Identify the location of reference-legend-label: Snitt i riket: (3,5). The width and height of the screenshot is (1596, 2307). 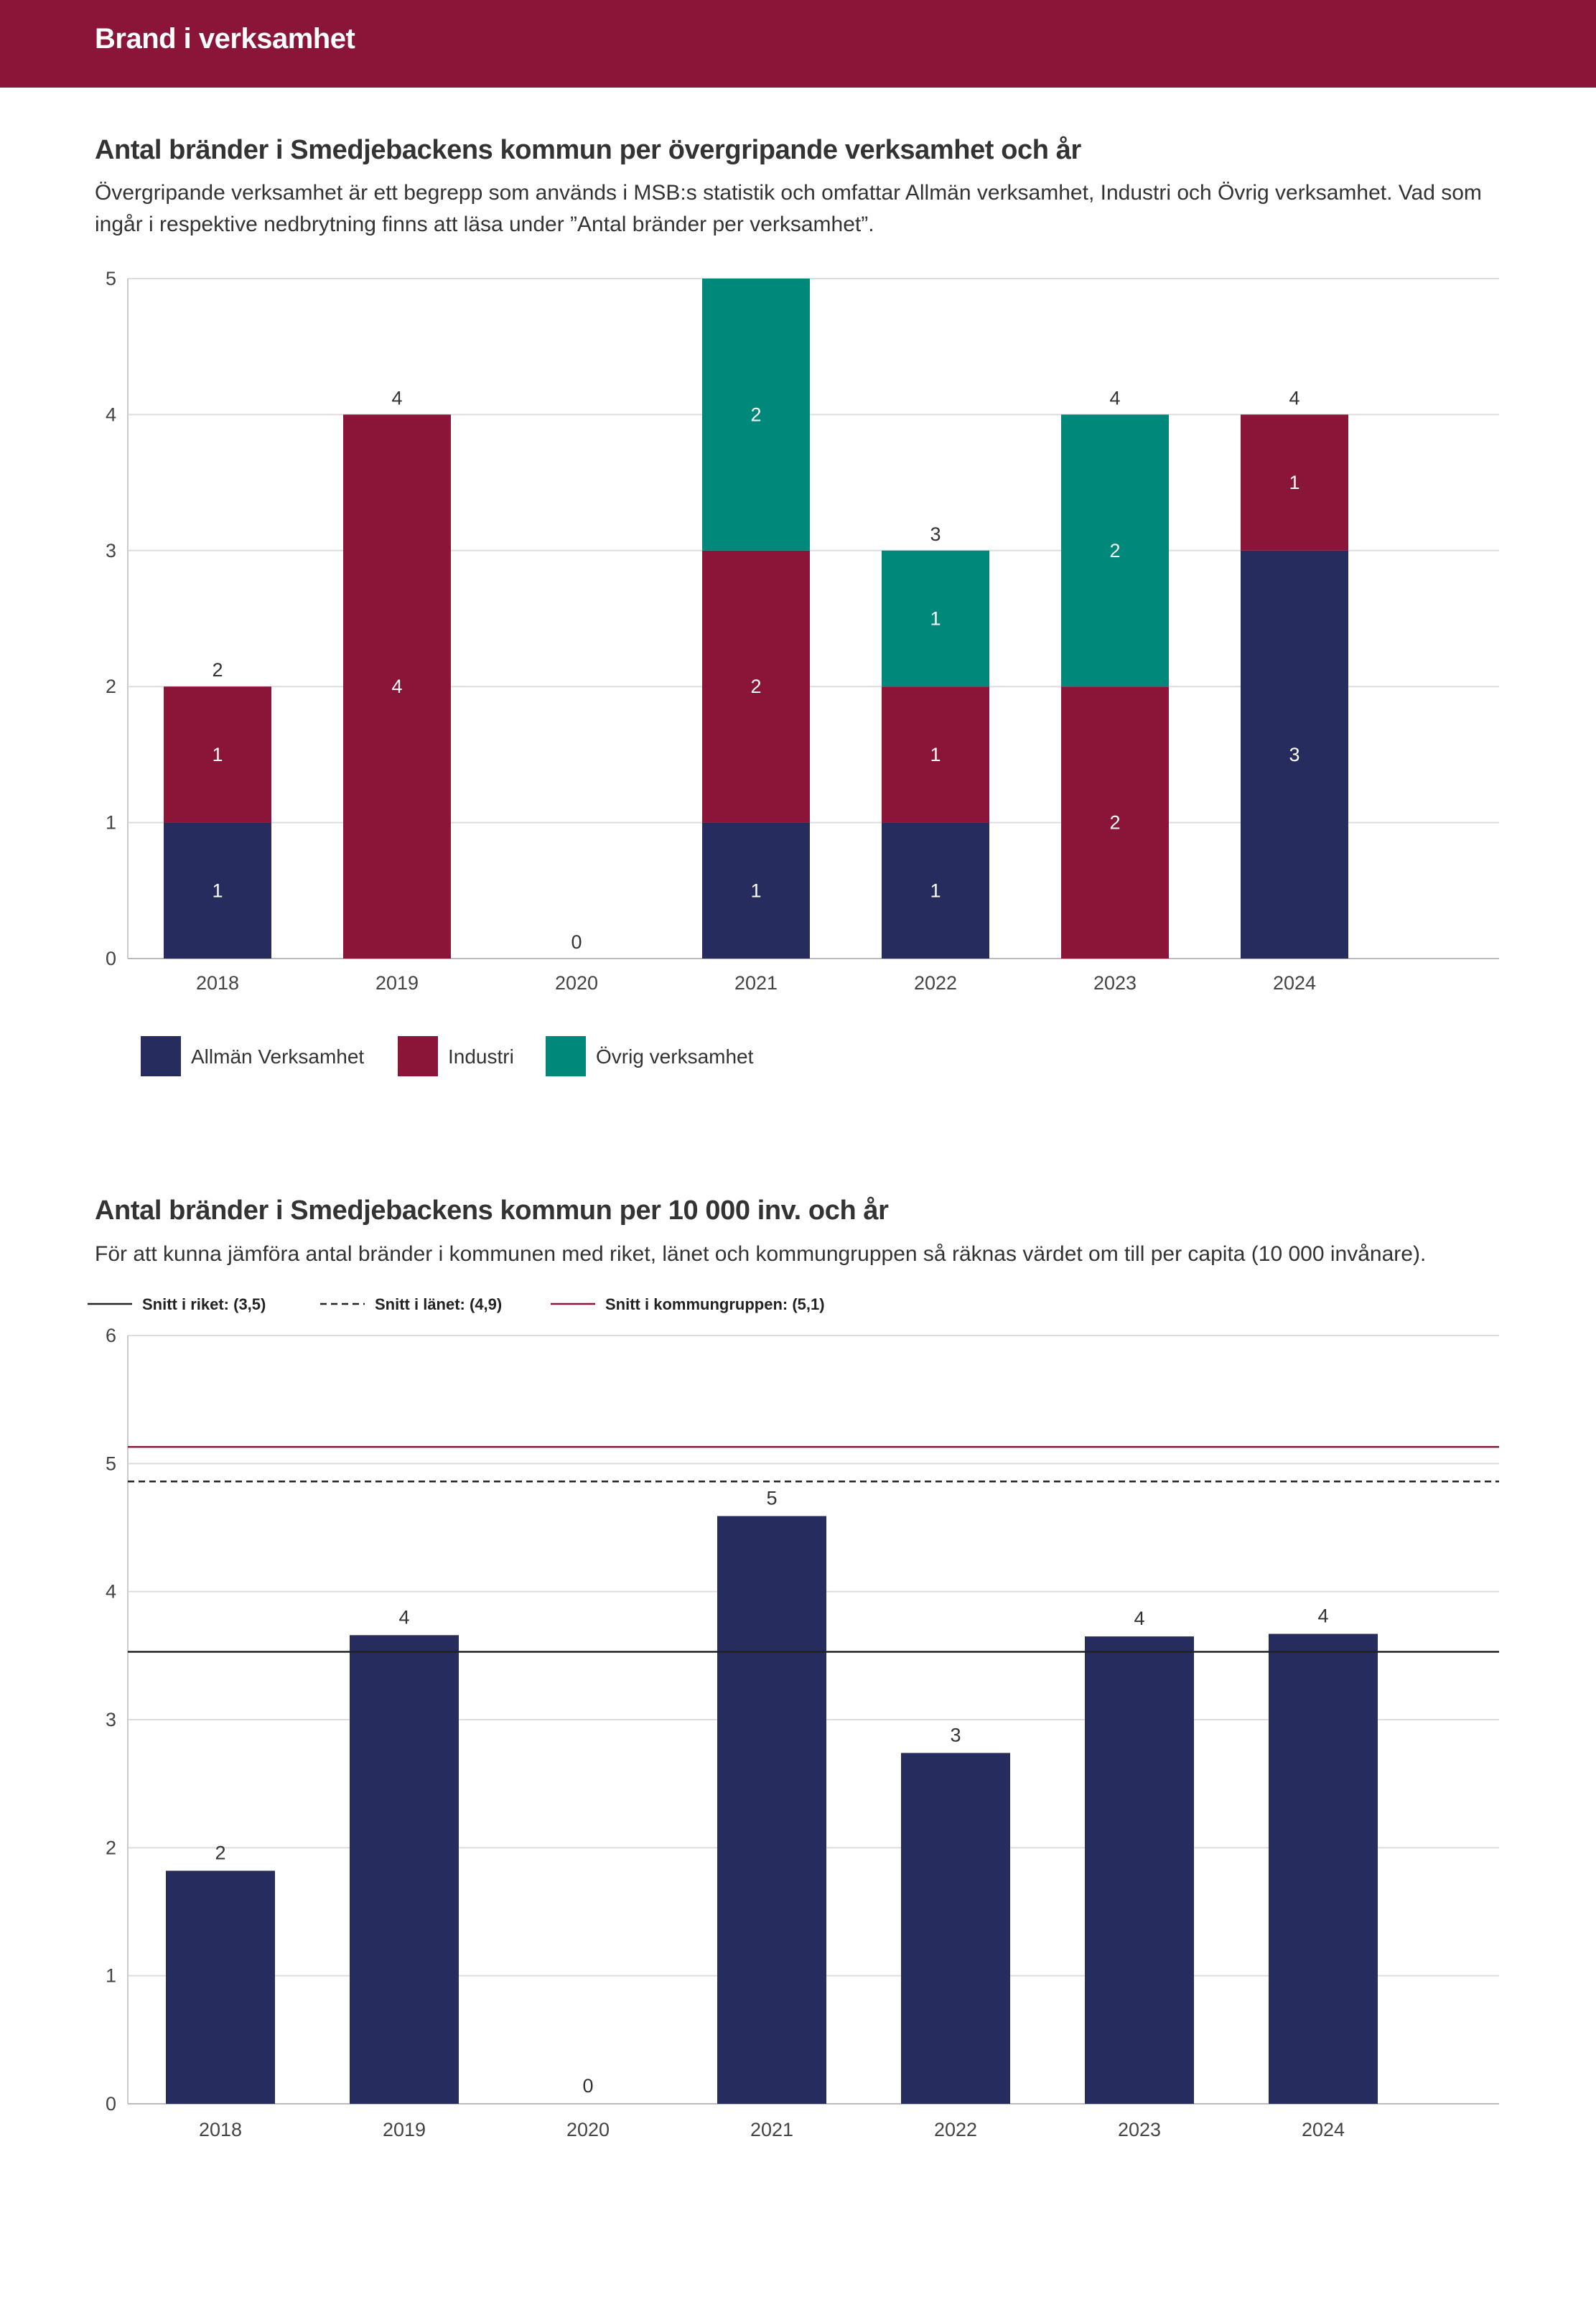
(204, 1304).